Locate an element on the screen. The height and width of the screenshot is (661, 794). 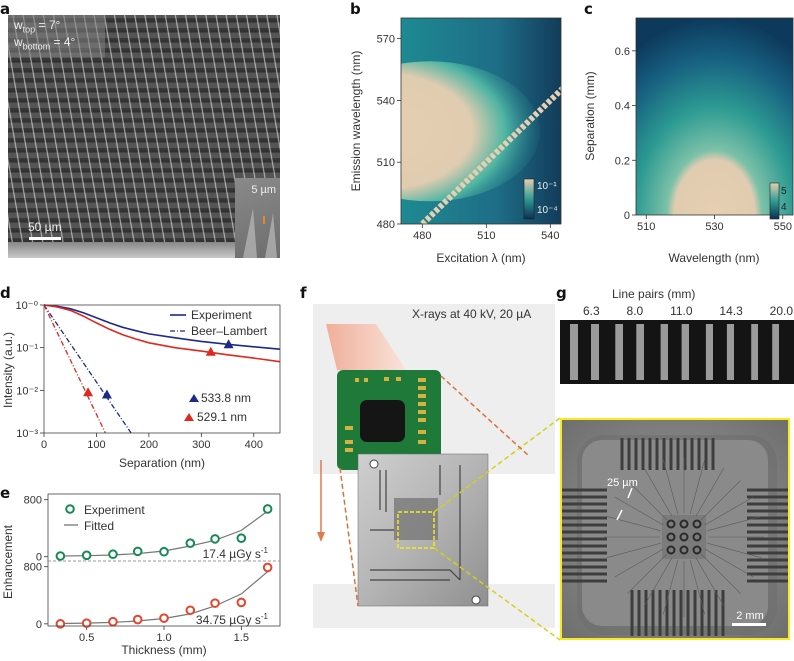
line-pairs-values: 6.3 8.0 11.0 14.3 20.0 is located at coordinates (688, 311).